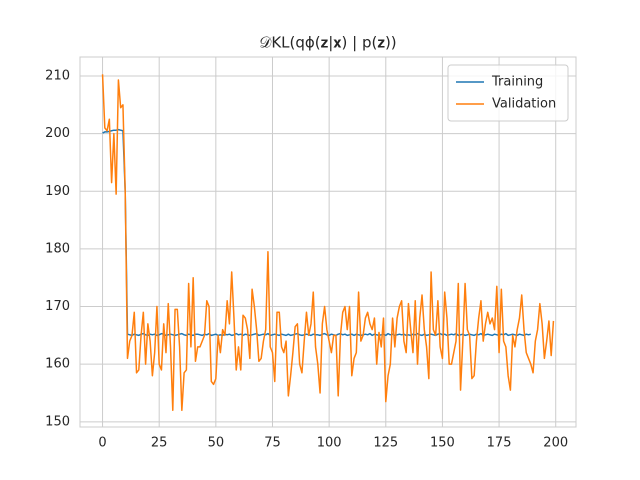 The height and width of the screenshot is (480, 640). I want to click on x-tick-label: 0, so click(102, 443).